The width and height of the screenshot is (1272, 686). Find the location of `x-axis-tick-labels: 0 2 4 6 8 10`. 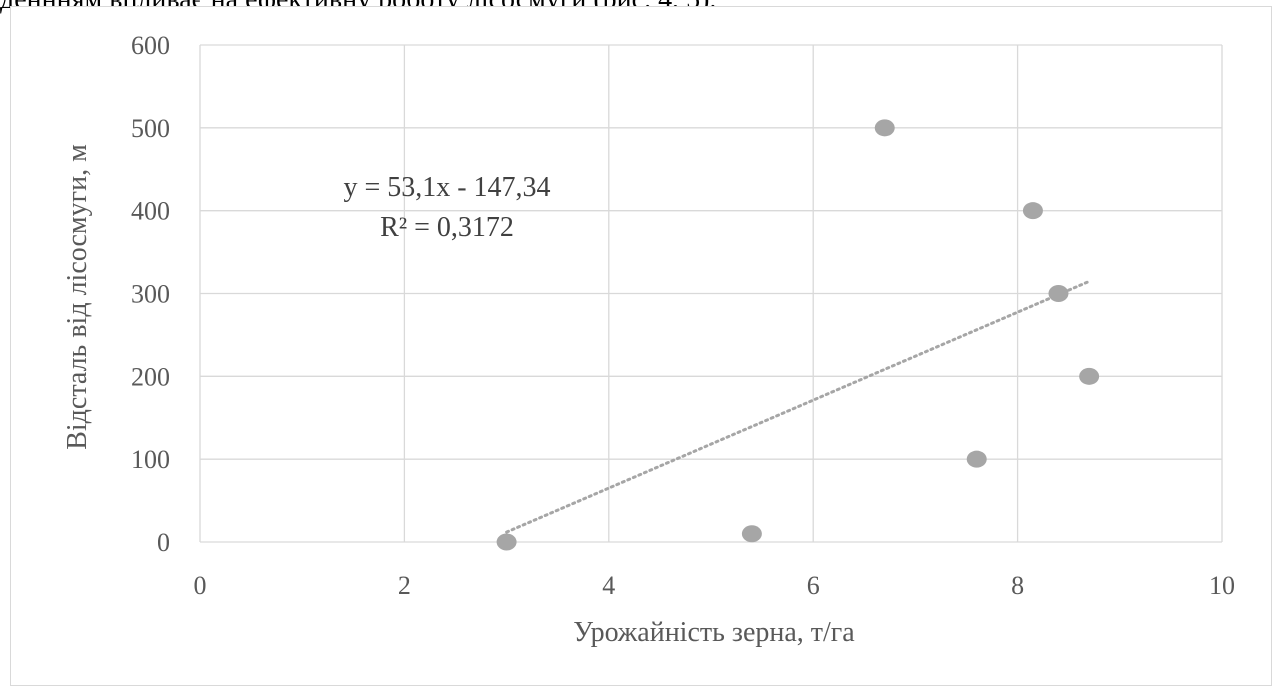

x-axis-tick-labels: 0 2 4 6 8 10 is located at coordinates (715, 585).